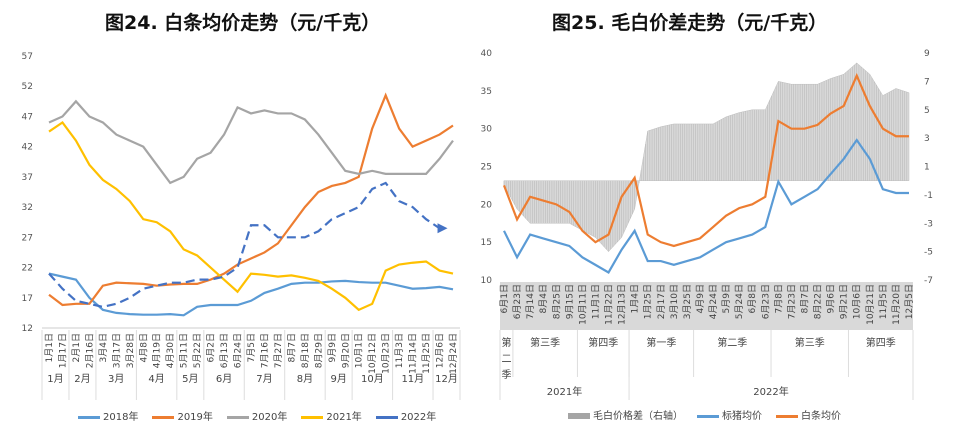 The width and height of the screenshot is (955, 432). I want to click on x-tick-label: 7月5日, so click(251, 347).